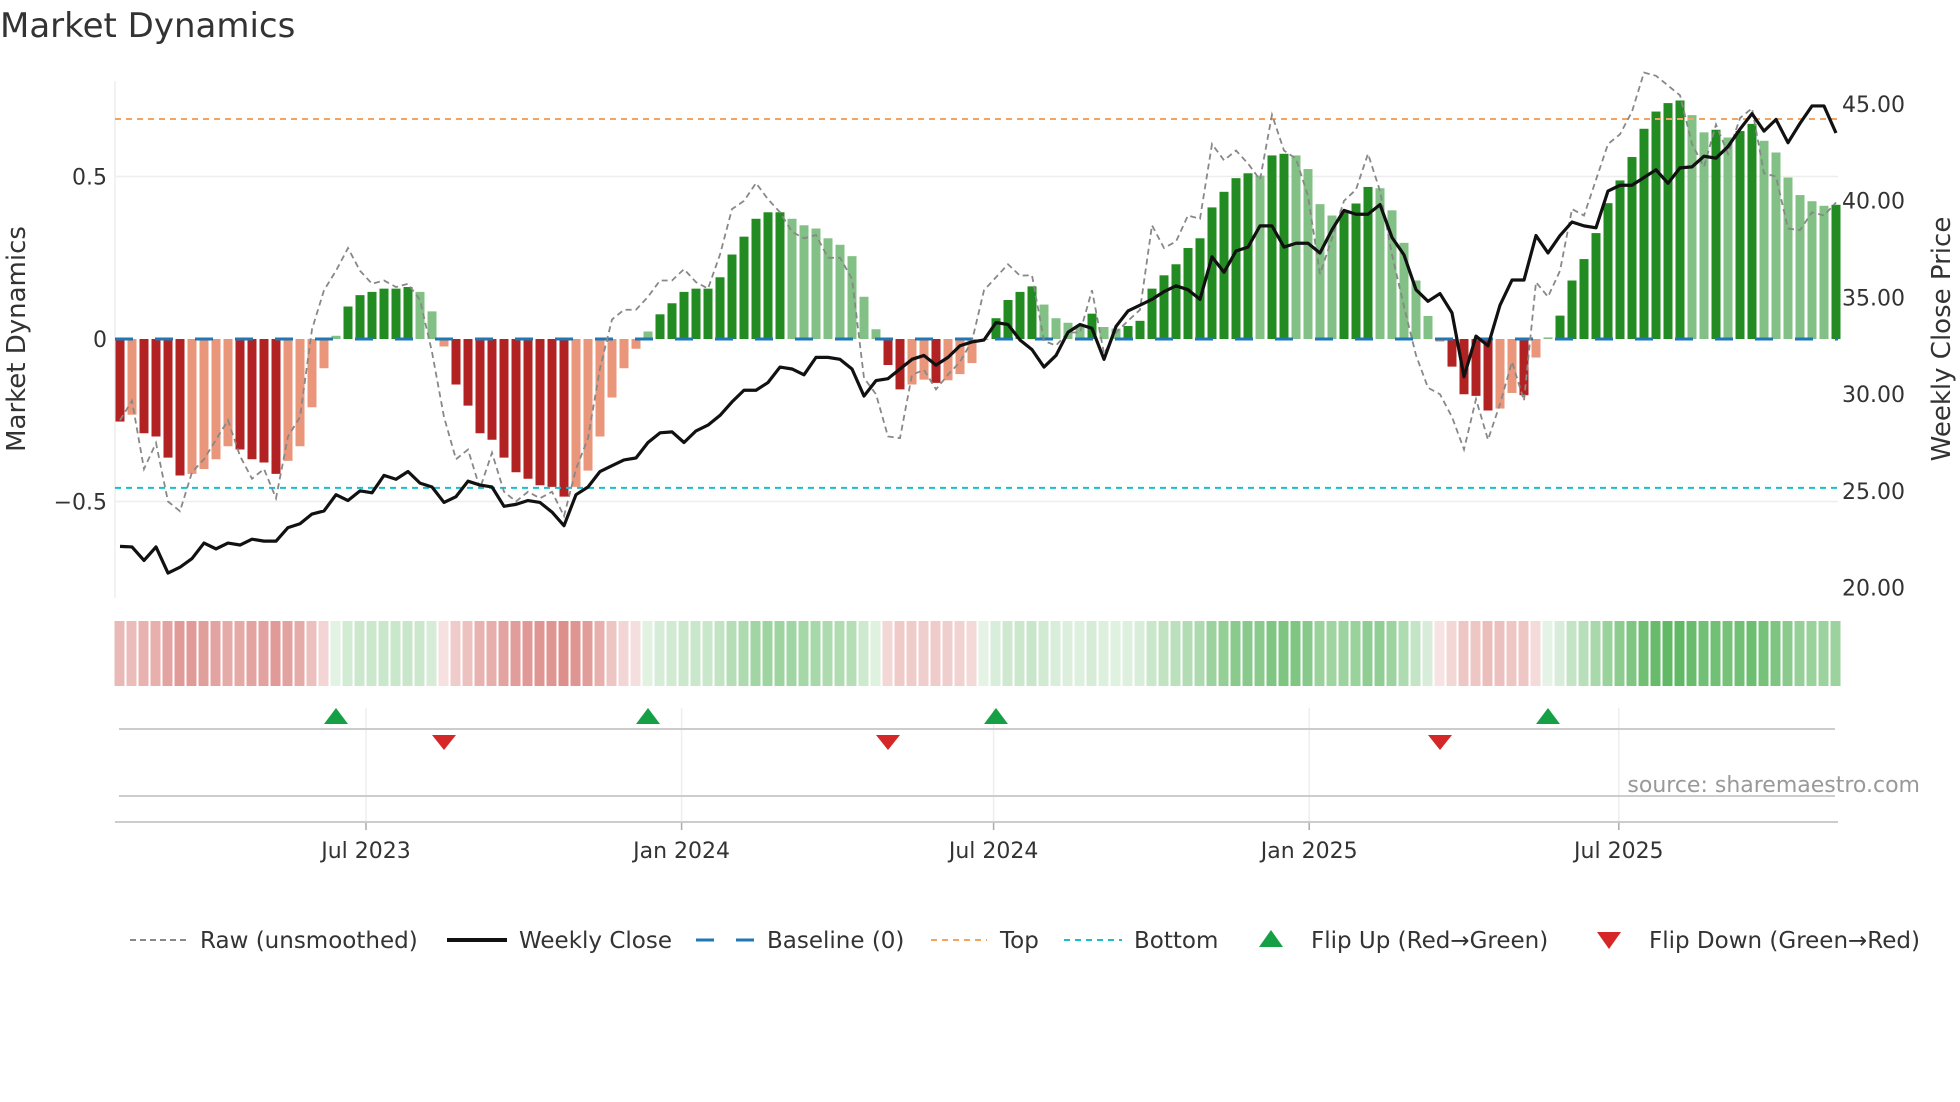  Describe the element at coordinates (1271, 938) in the screenshot. I see `legend-flip-up-icon` at that location.